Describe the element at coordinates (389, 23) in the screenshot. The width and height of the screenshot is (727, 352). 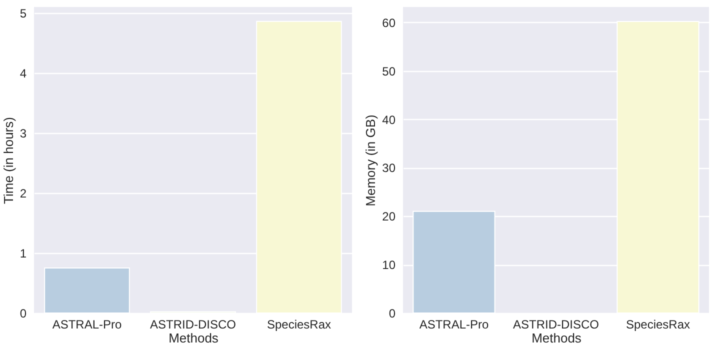
I see `y-tick-label: 60` at that location.